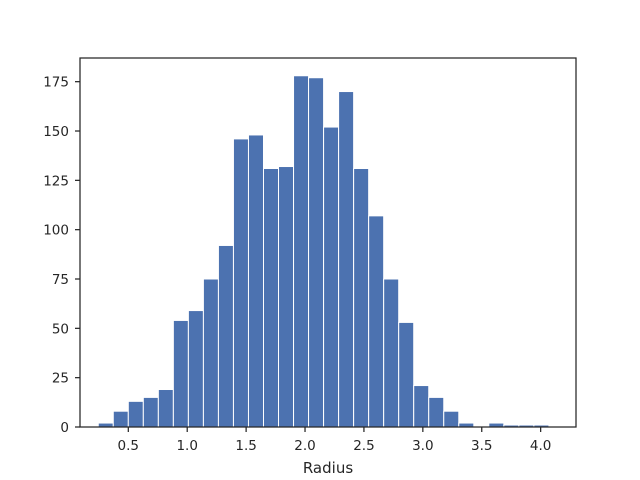 Image resolution: width=640 pixels, height=480 pixels. What do you see at coordinates (245, 446) in the screenshot?
I see `x-tick-label: 1.5` at bounding box center [245, 446].